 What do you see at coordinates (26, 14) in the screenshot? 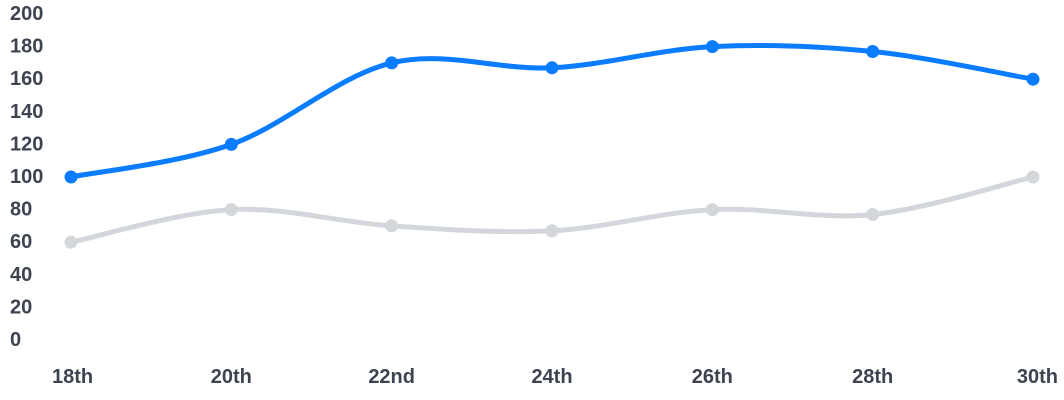
I see `y-tick-label: 200` at bounding box center [26, 14].